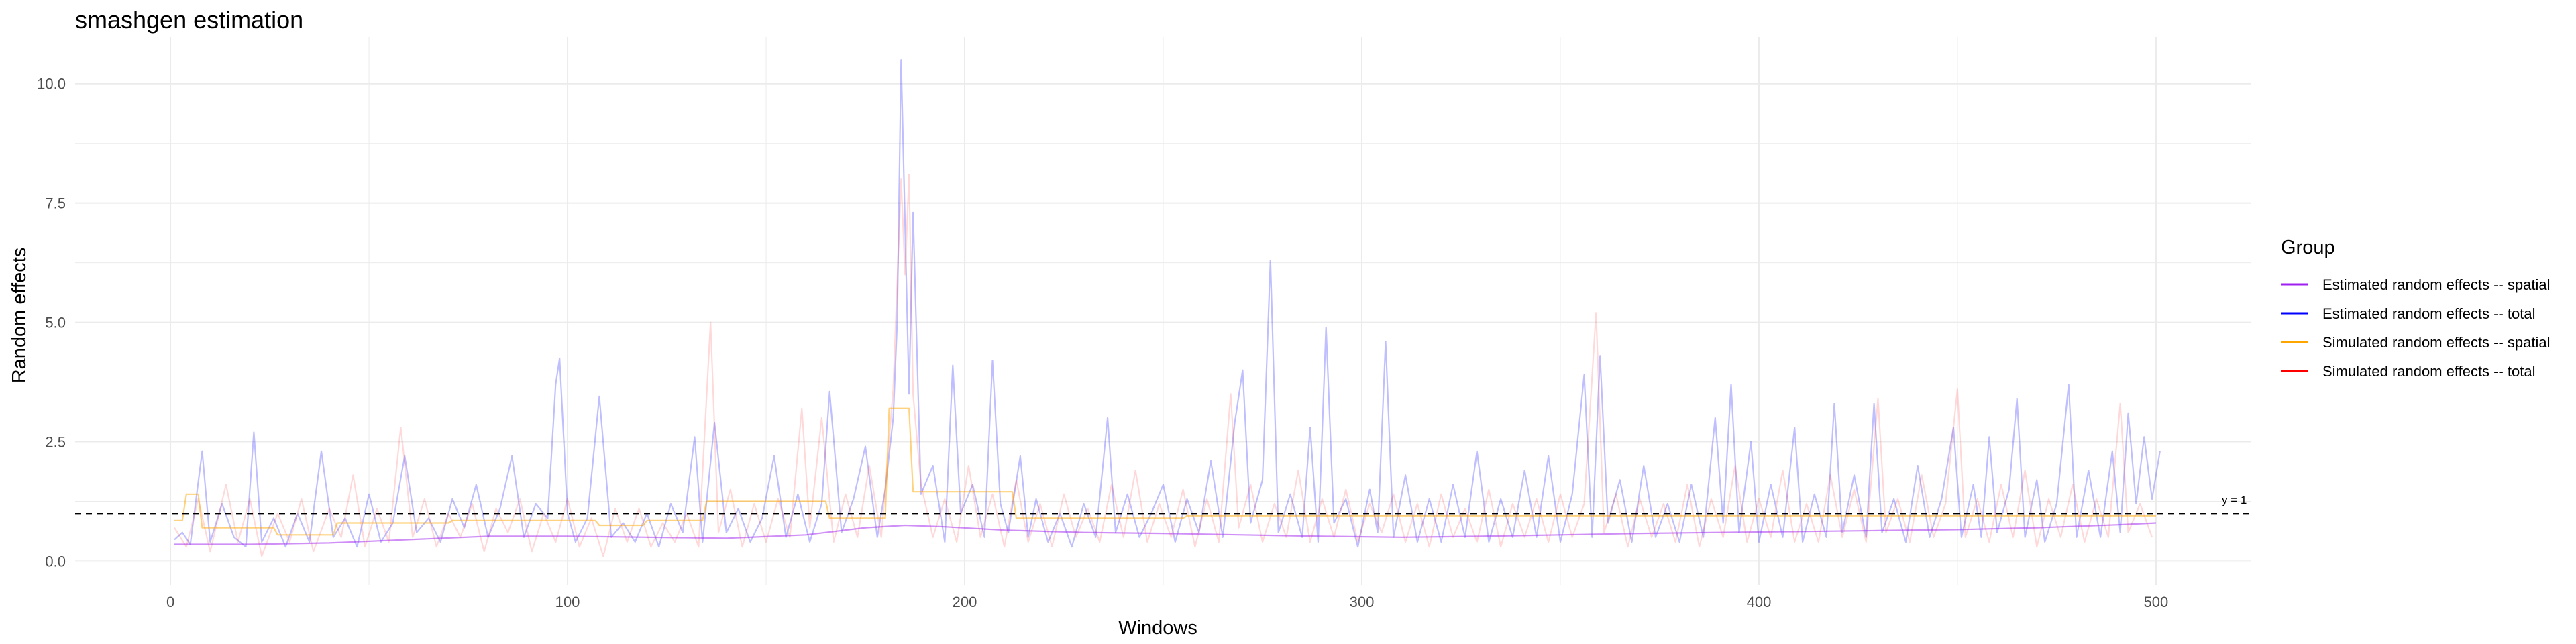 Image resolution: width=2576 pixels, height=644 pixels. Describe the element at coordinates (2429, 371) in the screenshot. I see `legend-label: Simulated random effects -- total` at that location.